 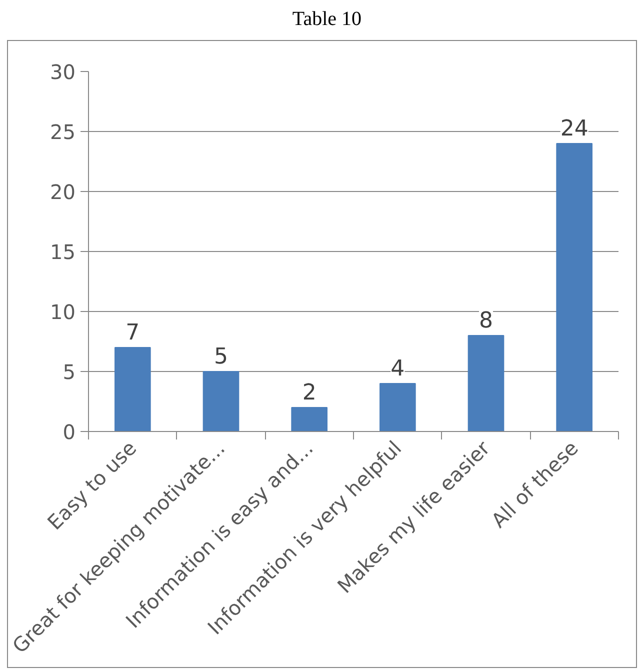 What do you see at coordinates (309, 393) in the screenshot?
I see `data-label: 2` at bounding box center [309, 393].